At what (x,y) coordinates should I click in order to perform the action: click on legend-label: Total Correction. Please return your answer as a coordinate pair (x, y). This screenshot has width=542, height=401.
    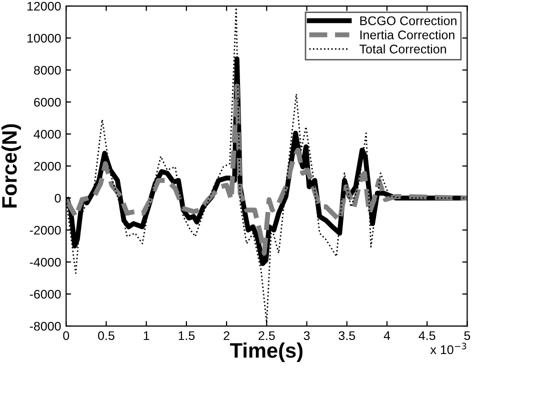
    Looking at the image, I should click on (403, 49).